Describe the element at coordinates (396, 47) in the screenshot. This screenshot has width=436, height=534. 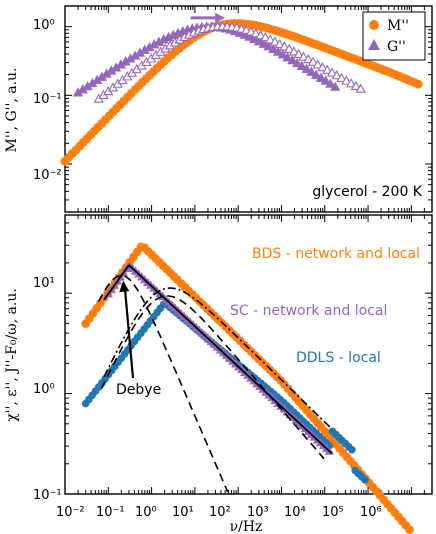
I see `legend-entry-G: G''` at that location.